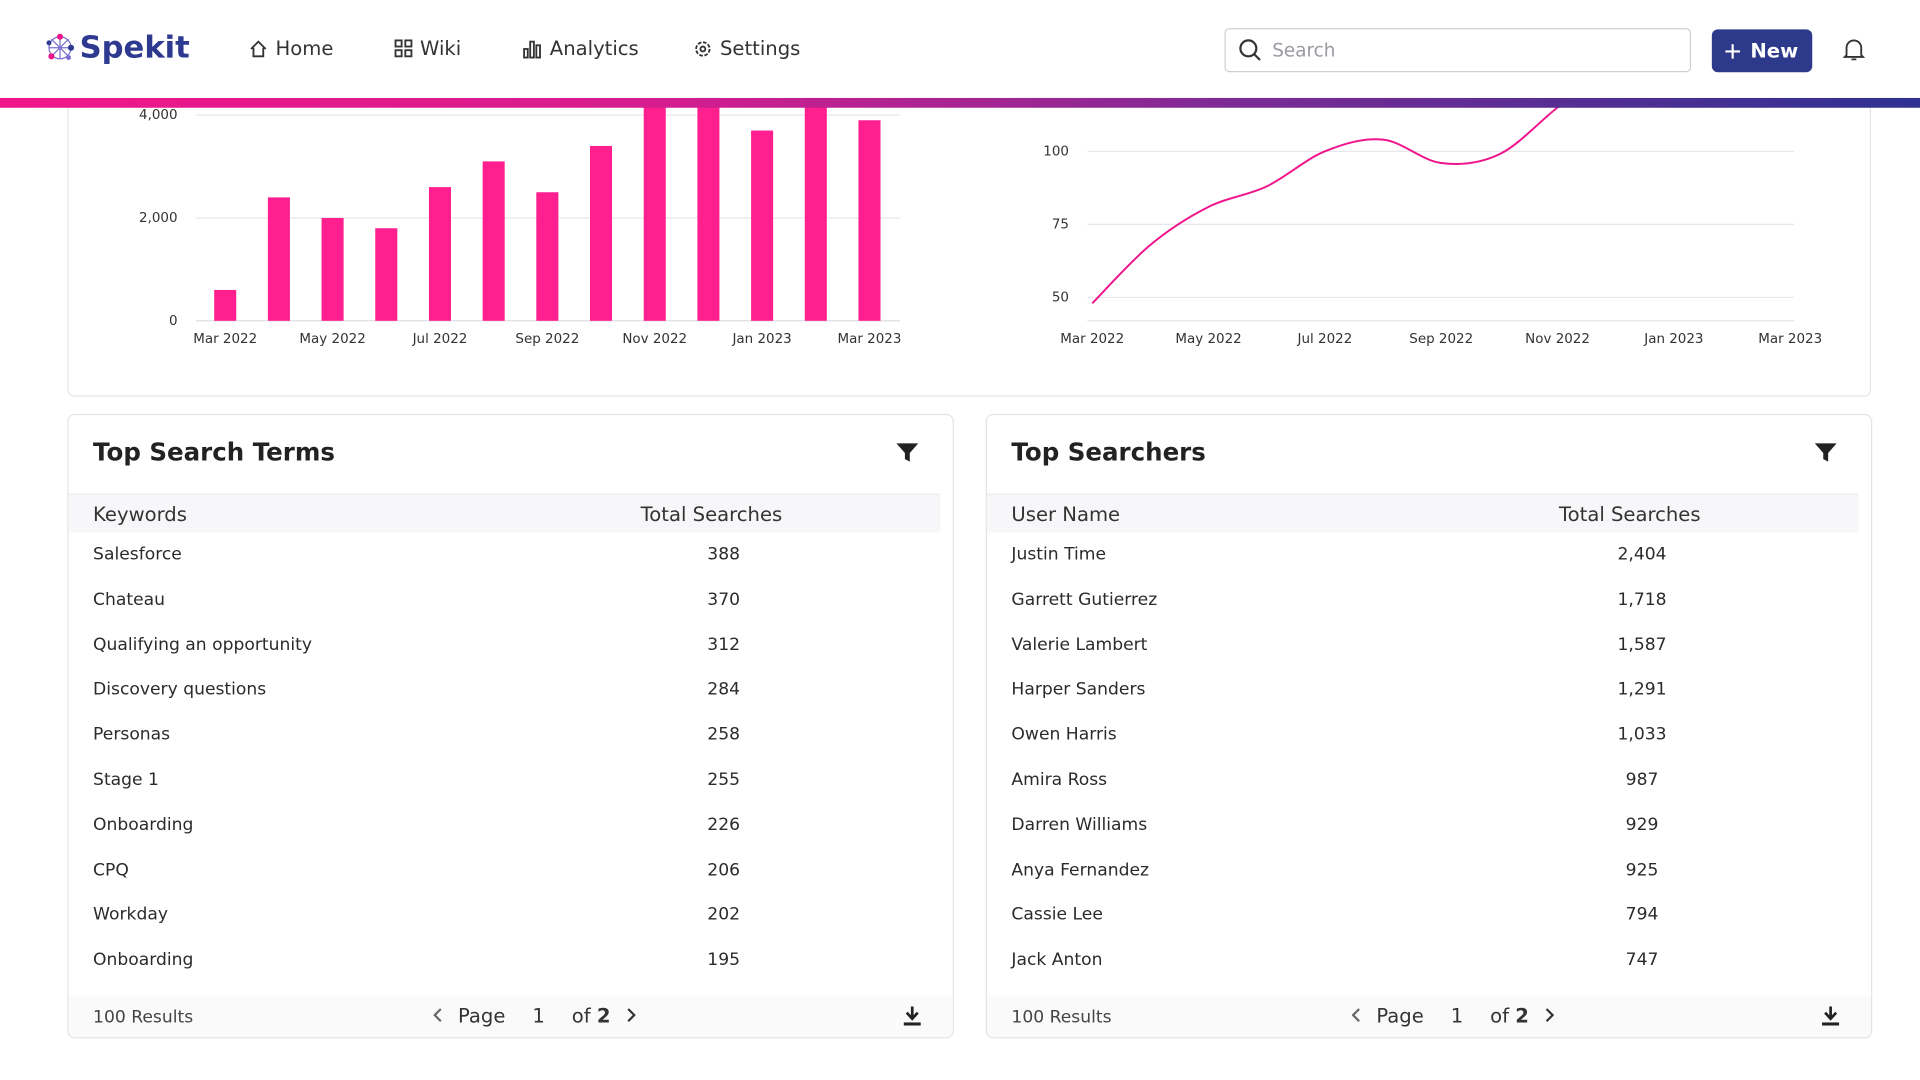  I want to click on cell: 202, so click(724, 915).